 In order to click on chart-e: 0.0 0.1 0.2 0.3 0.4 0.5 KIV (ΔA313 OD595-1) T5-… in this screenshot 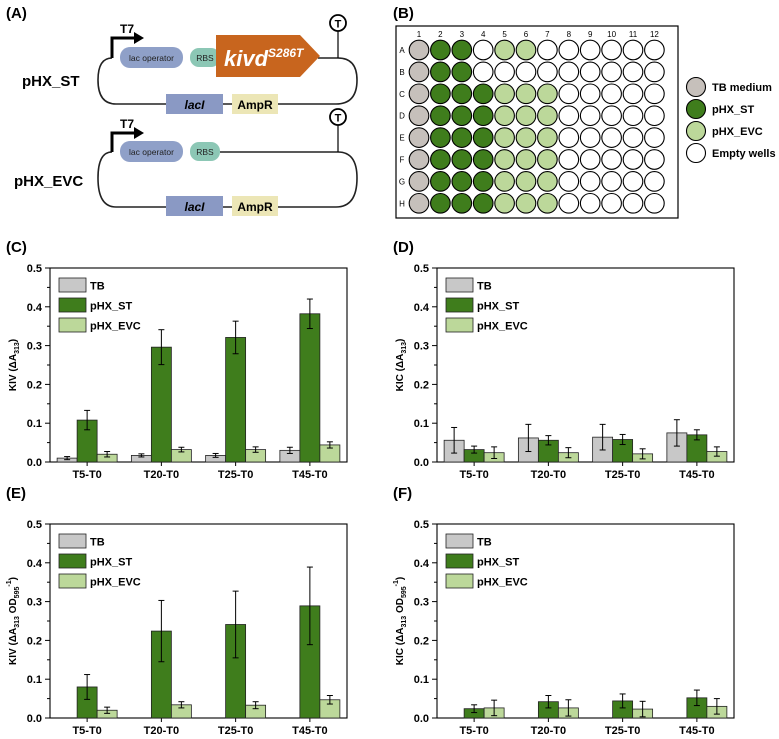, I will do `click(177, 628)`.